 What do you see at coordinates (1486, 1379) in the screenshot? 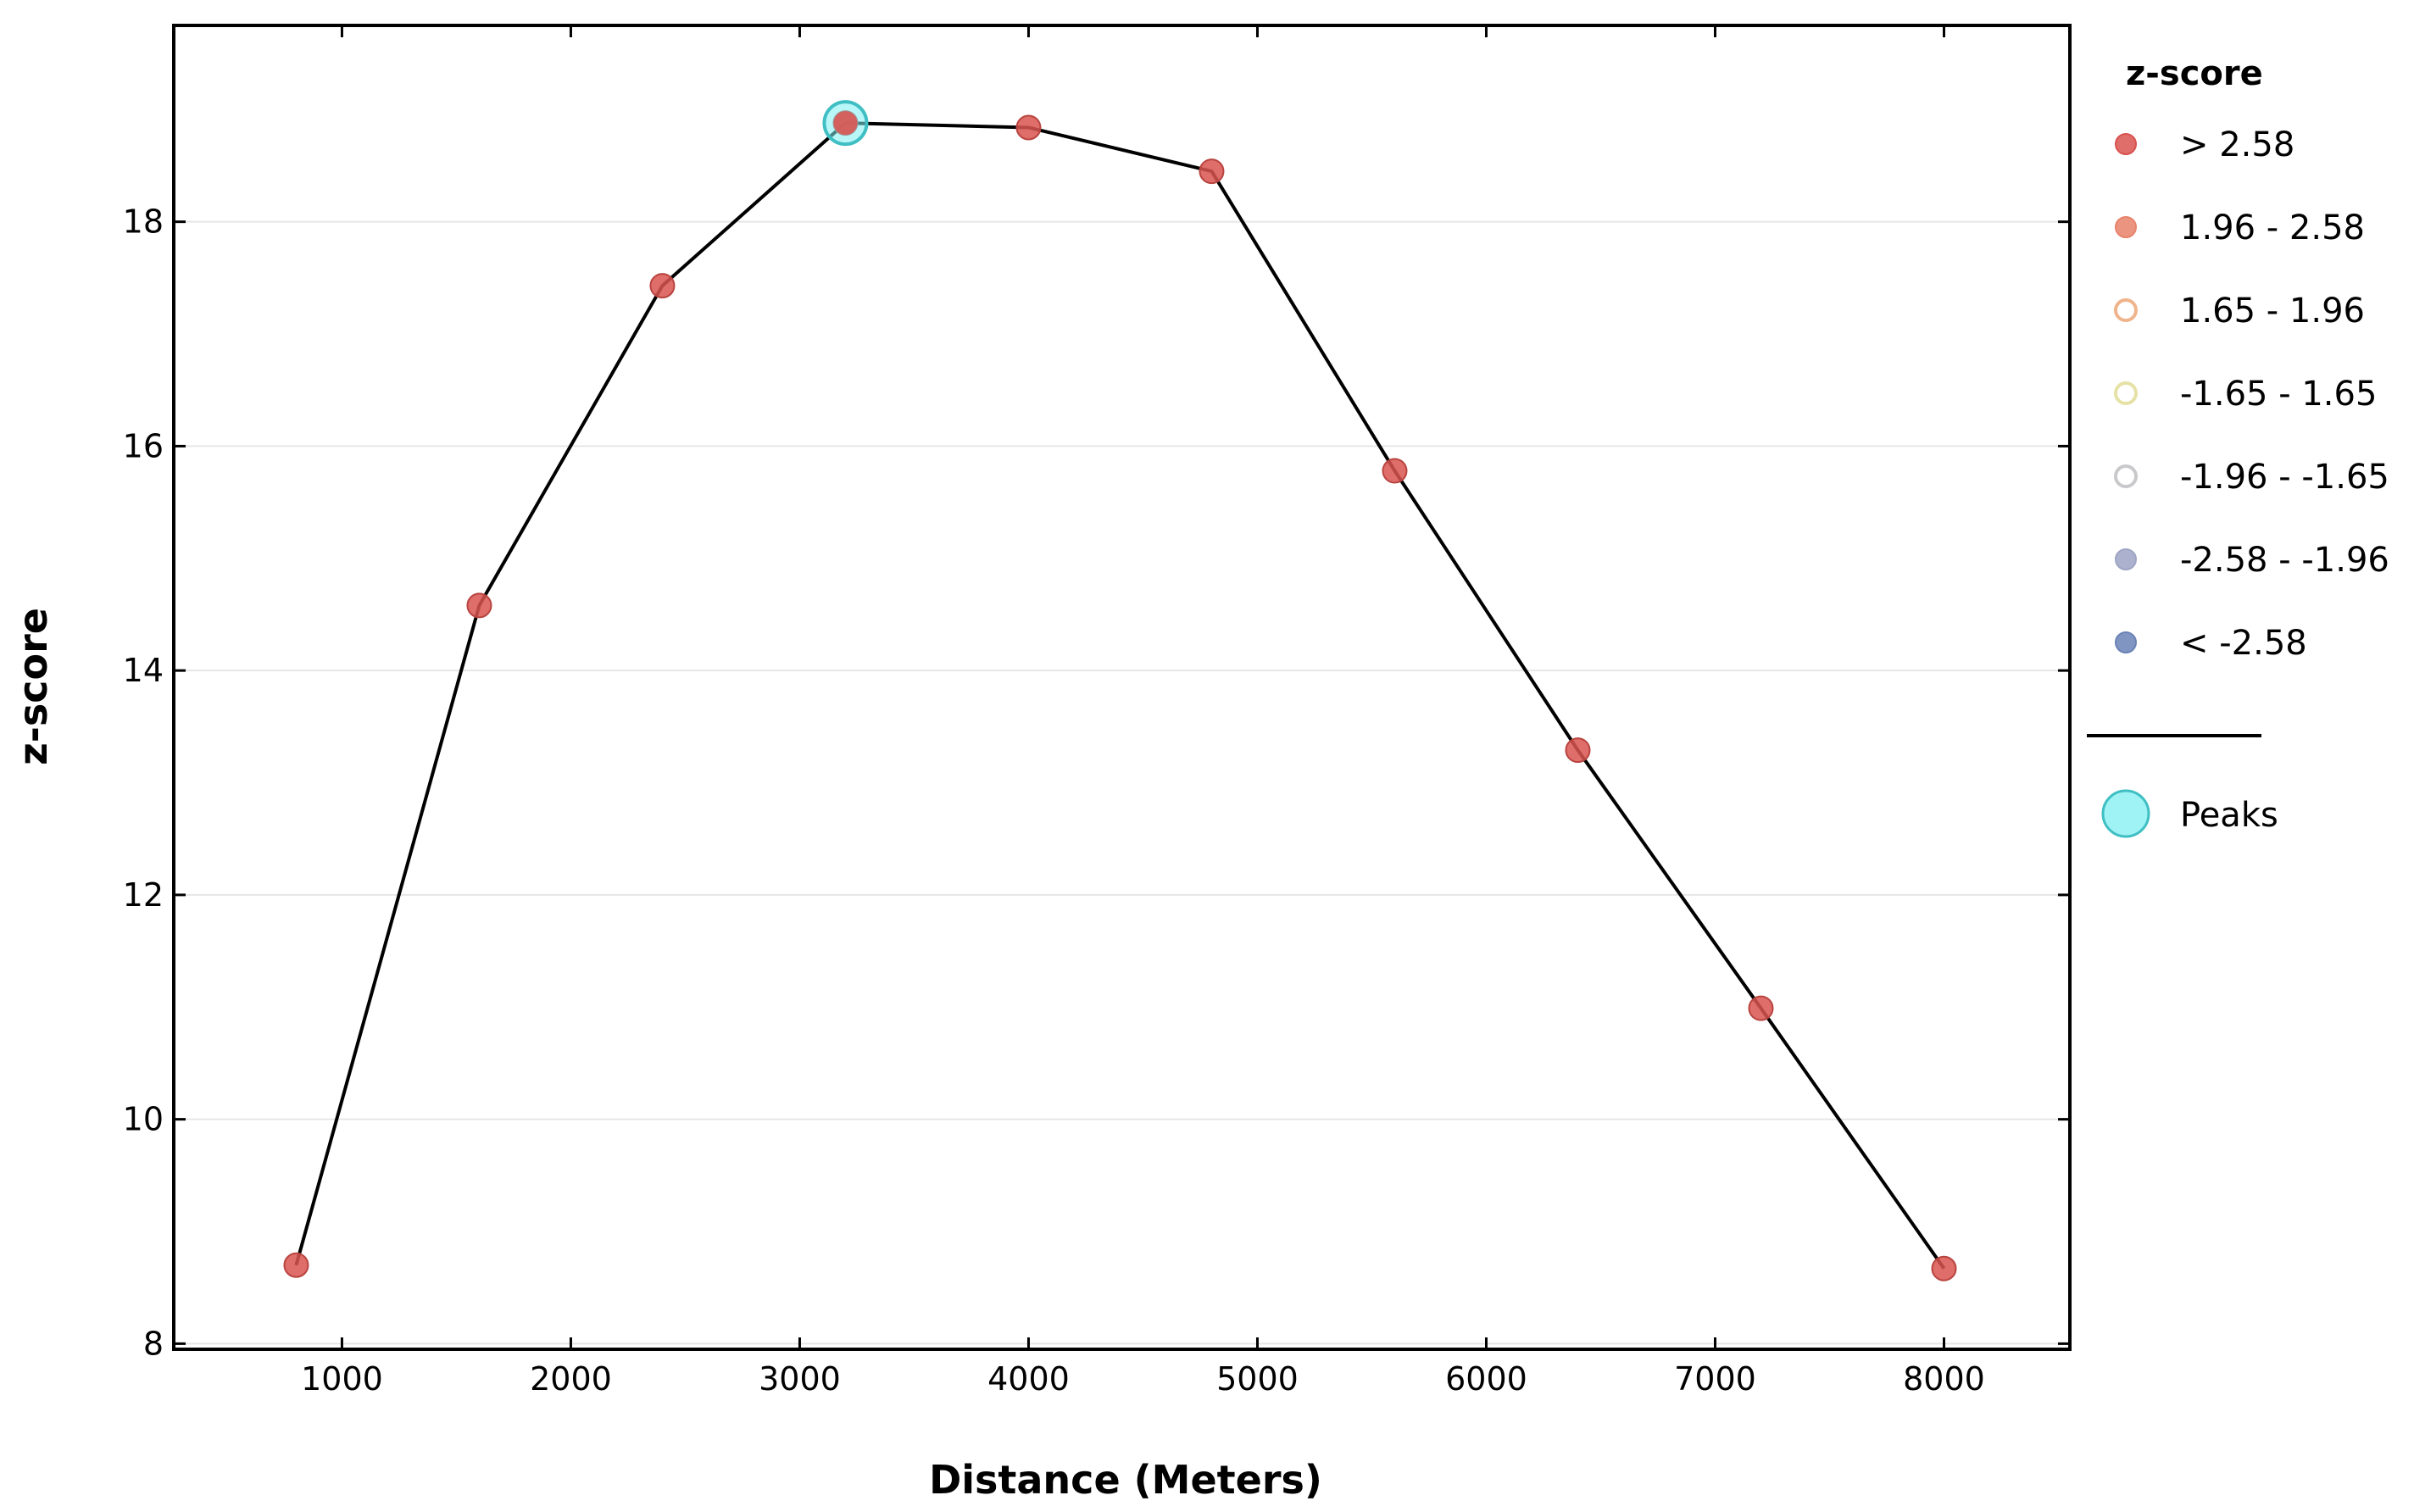
I see `x-tick-label: 6000` at bounding box center [1486, 1379].